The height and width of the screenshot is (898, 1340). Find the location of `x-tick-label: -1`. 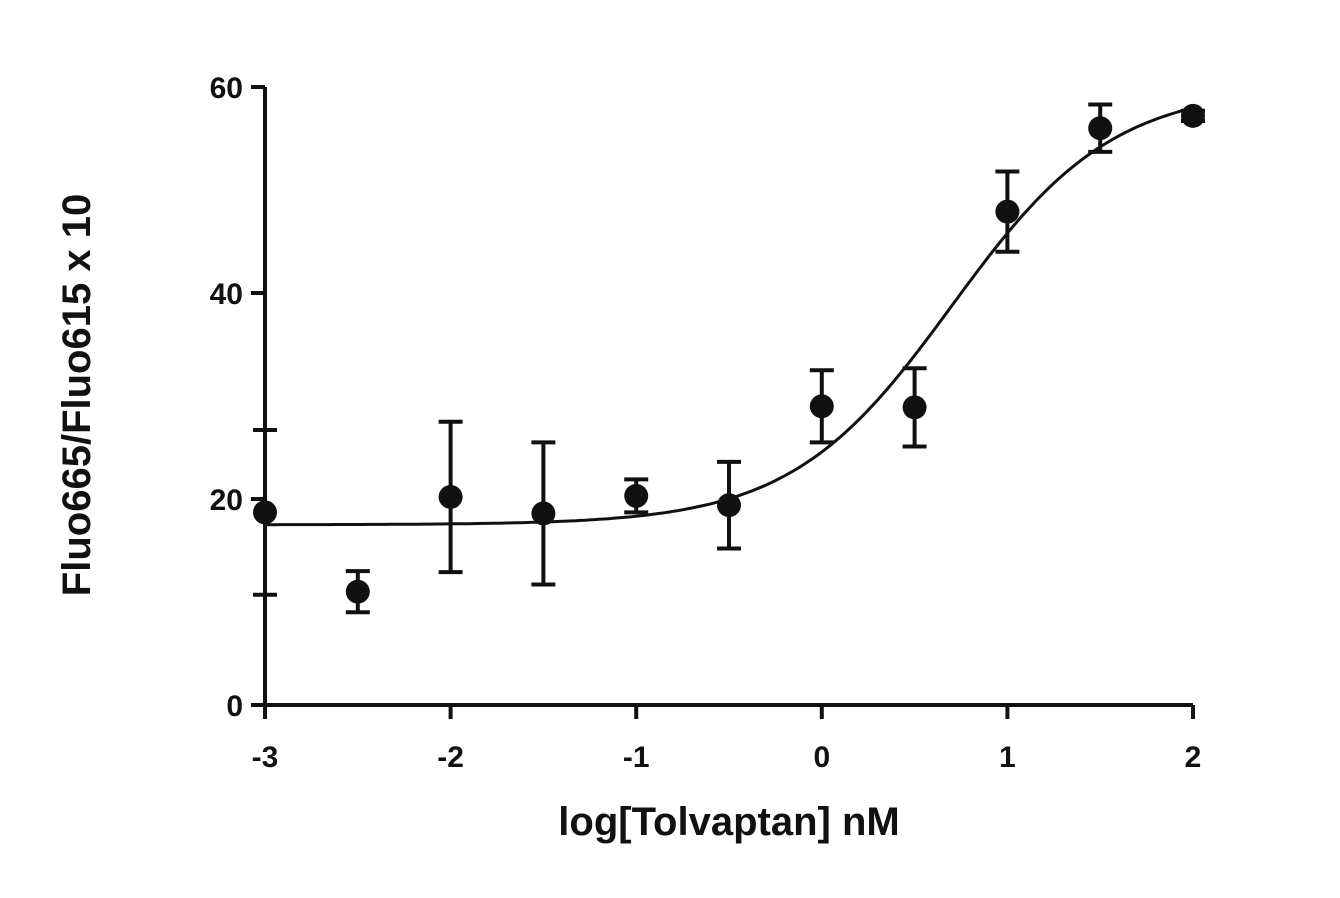

x-tick-label: -1 is located at coordinates (636, 757).